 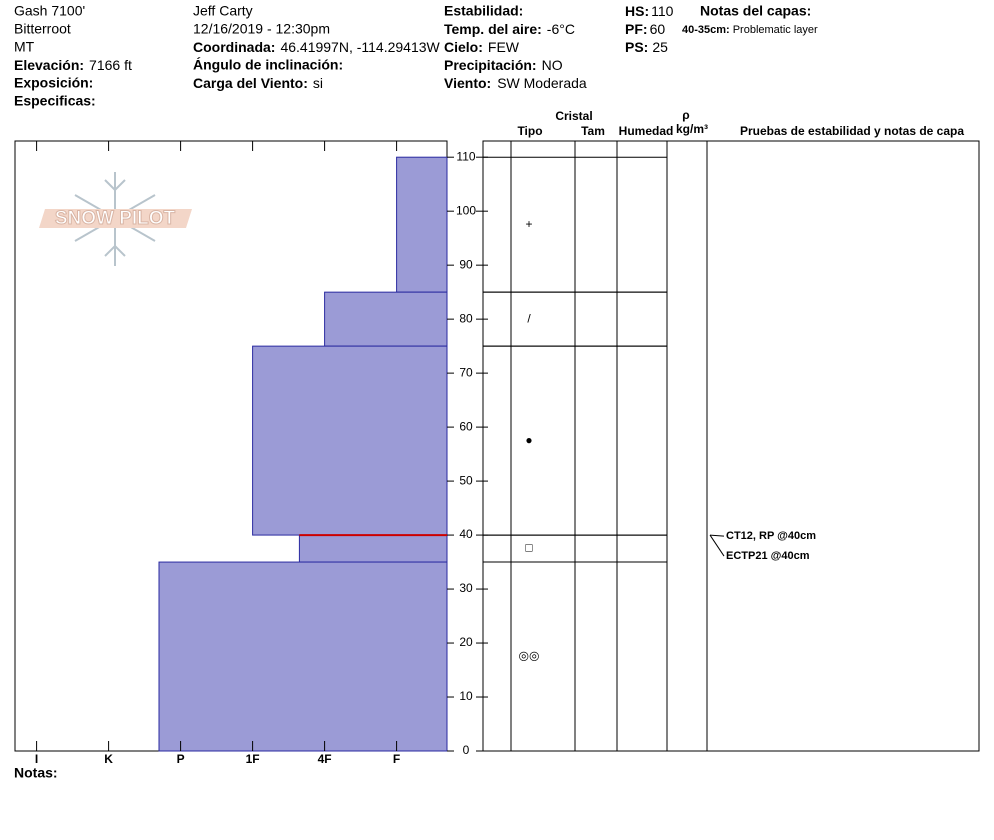 What do you see at coordinates (542, 83) in the screenshot?
I see `value: SW Moderada` at bounding box center [542, 83].